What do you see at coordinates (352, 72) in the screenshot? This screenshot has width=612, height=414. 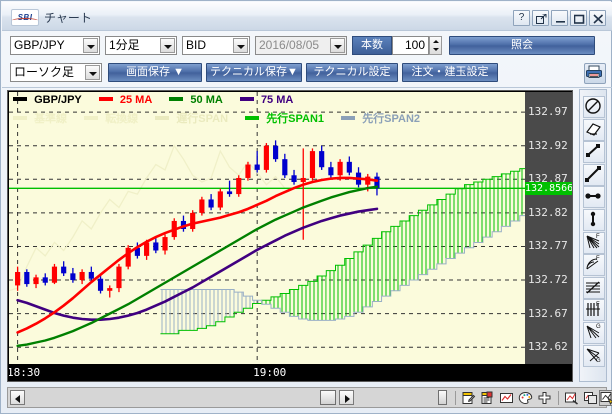 I see `technical-settings-button: テクニカル設定` at bounding box center [352, 72].